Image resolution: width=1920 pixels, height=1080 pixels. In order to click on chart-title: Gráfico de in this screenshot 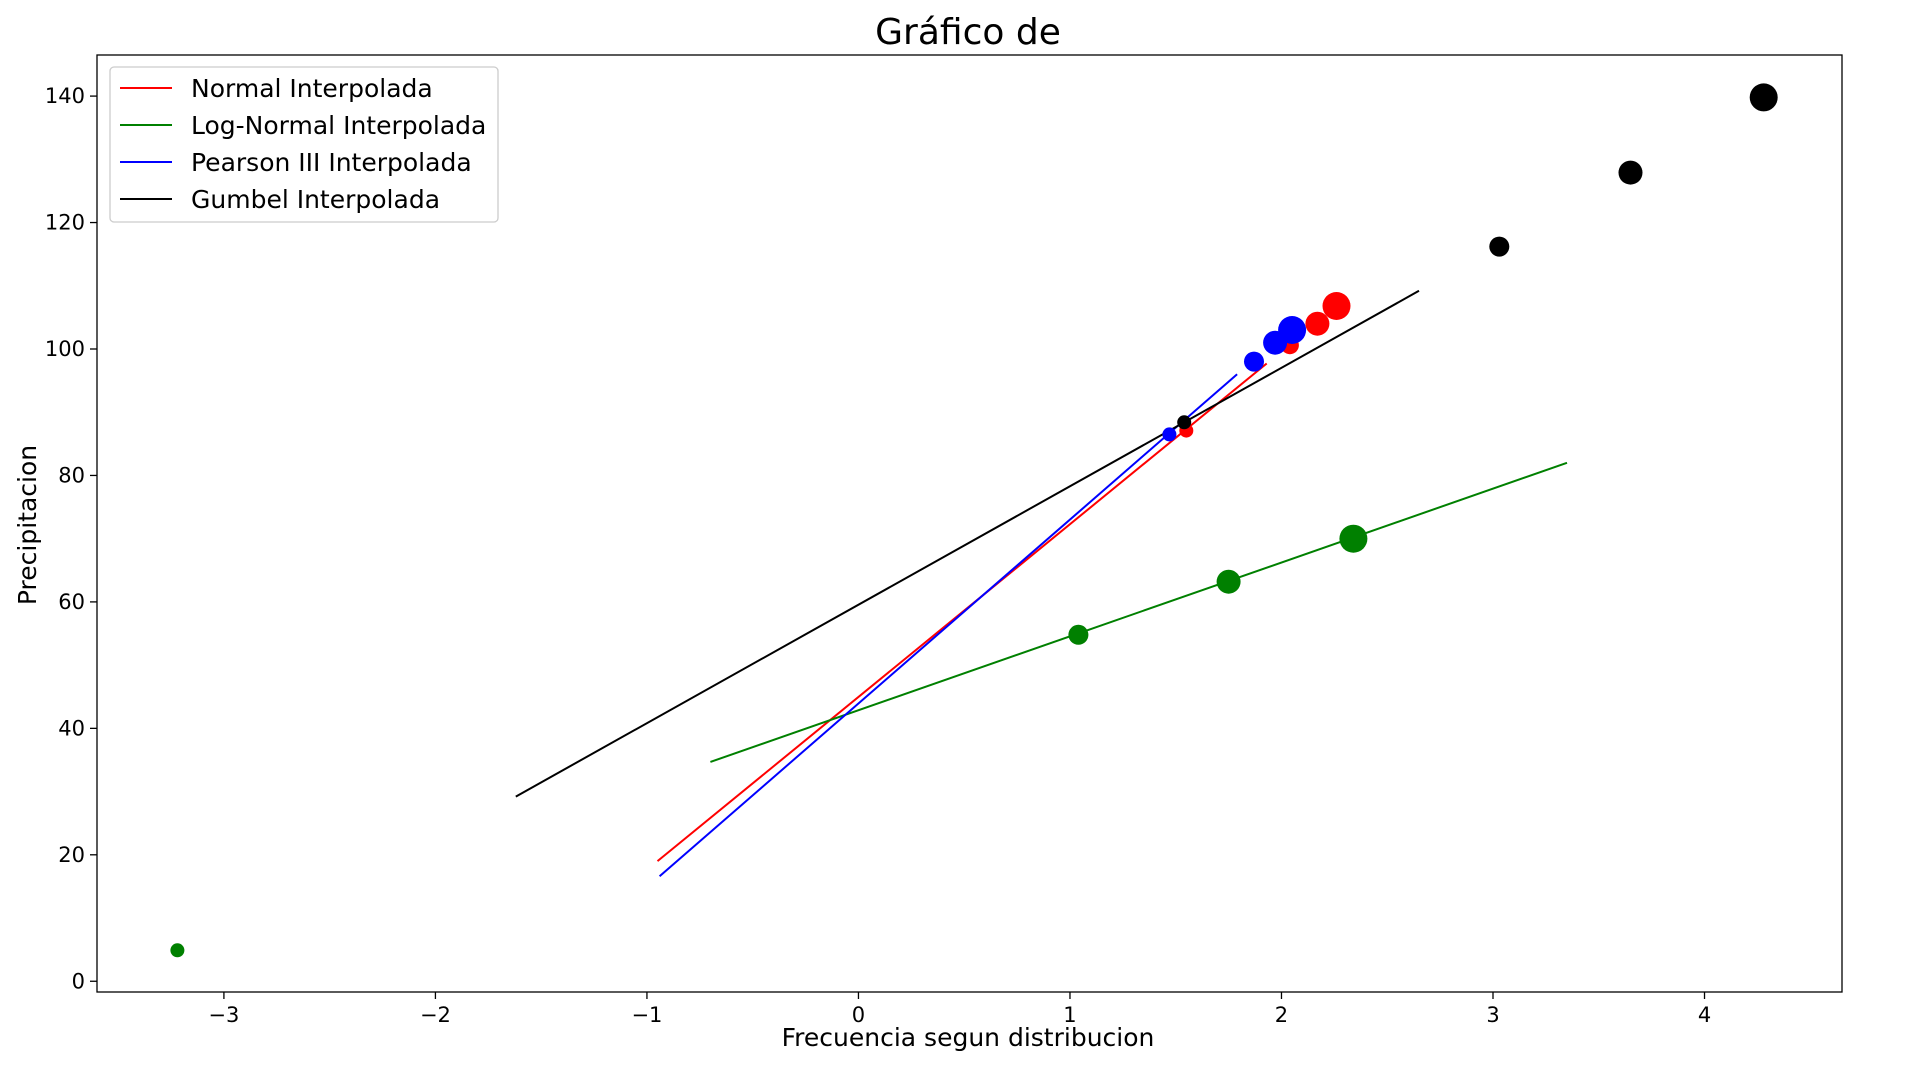, I will do `click(968, 32)`.